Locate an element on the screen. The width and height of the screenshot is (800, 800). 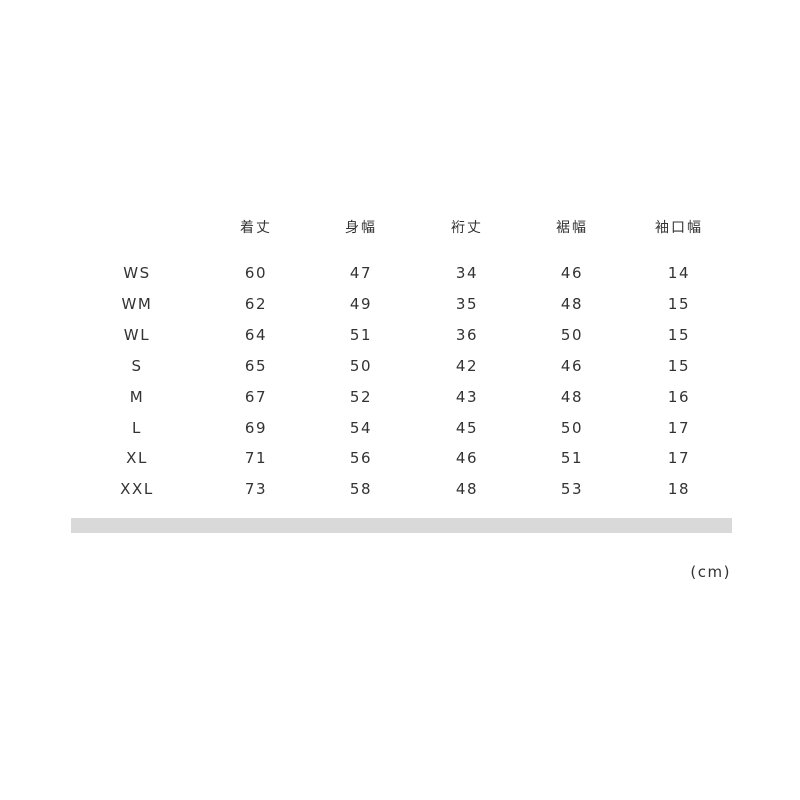
column-header: 裄丈 is located at coordinates (467, 228).